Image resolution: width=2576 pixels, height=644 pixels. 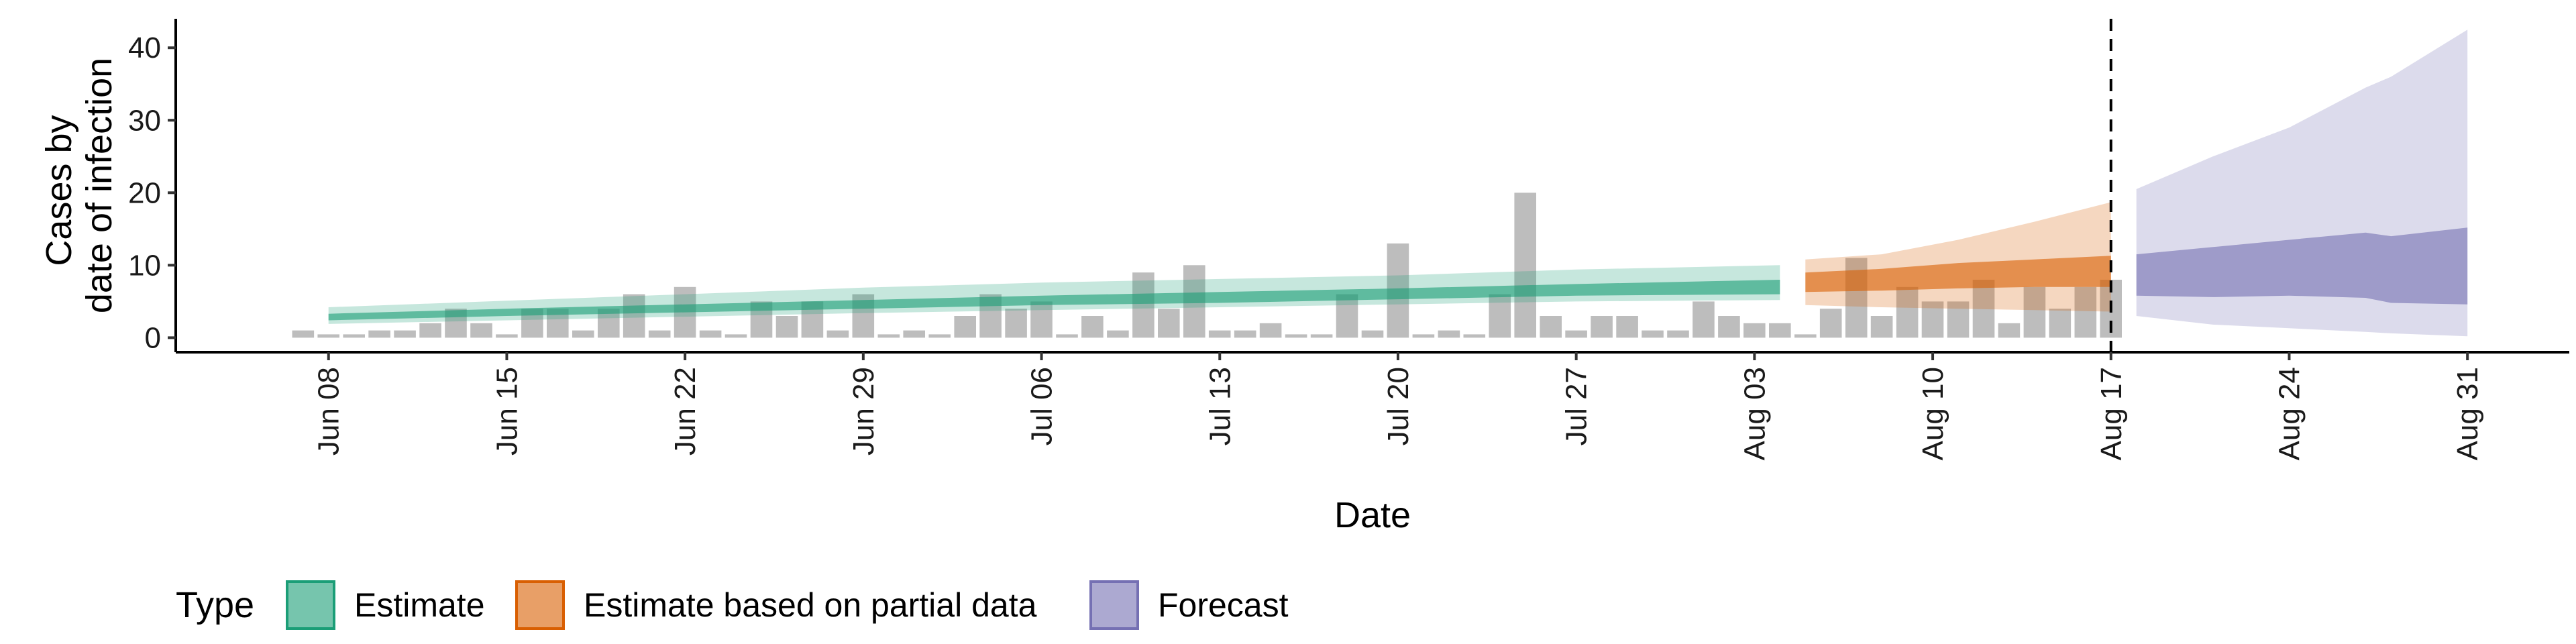 I want to click on x-tick-label: Jun 08, so click(x=329, y=411).